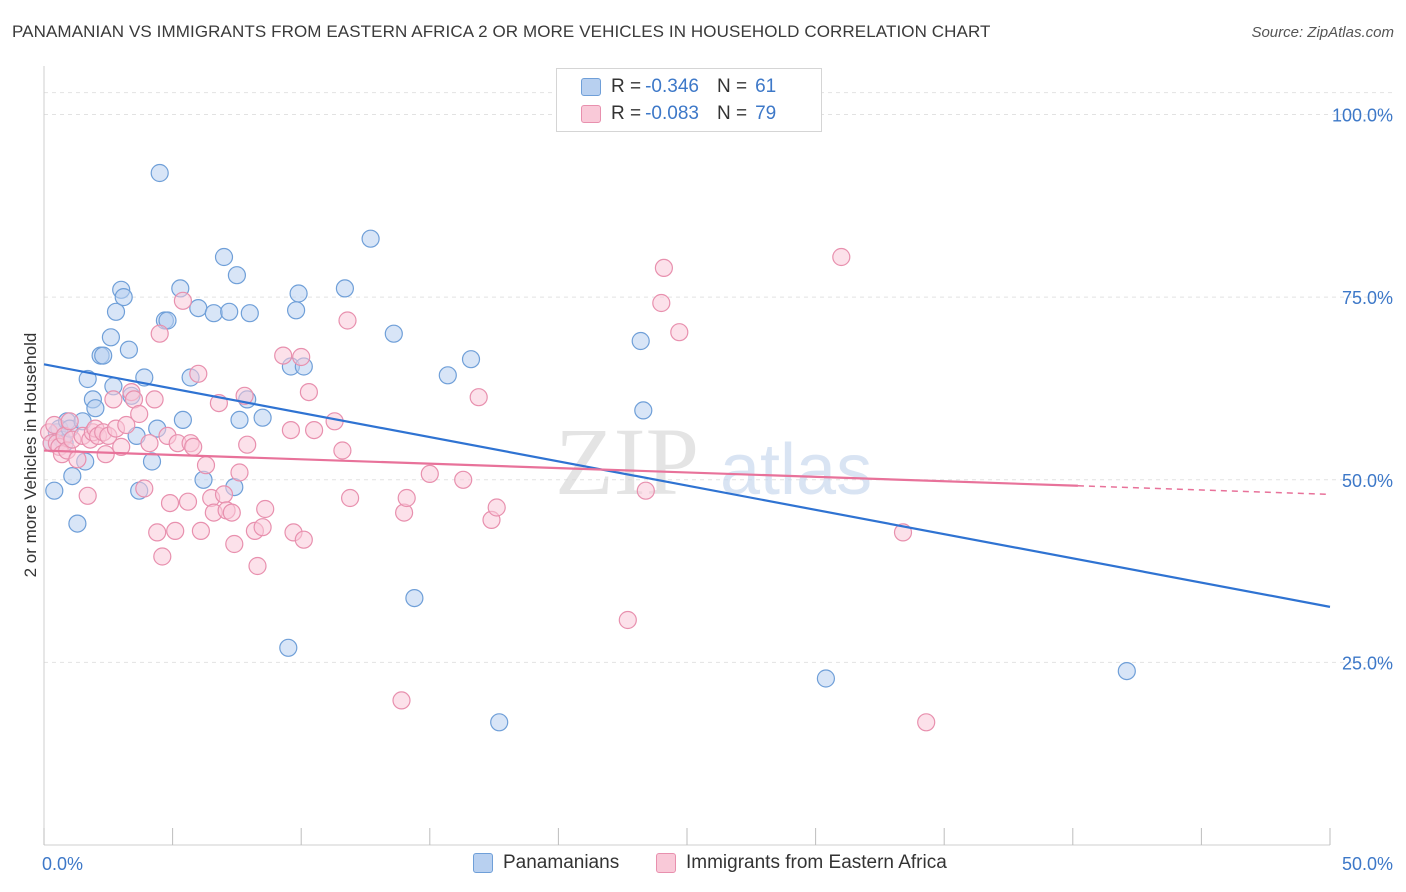 Image resolution: width=1406 pixels, height=892 pixels. Describe the element at coordinates (626, 86) in the screenshot. I see `legend-r-label: R =` at that location.